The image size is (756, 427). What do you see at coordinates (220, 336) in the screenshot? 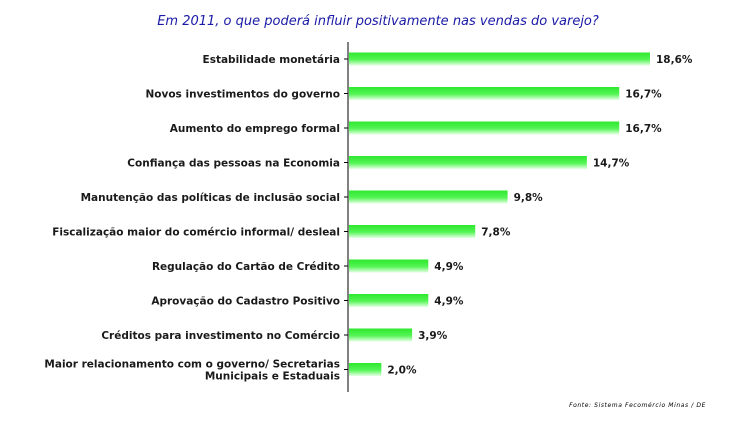
I see `category-label: Créditos para investimento no Comércio` at bounding box center [220, 336].